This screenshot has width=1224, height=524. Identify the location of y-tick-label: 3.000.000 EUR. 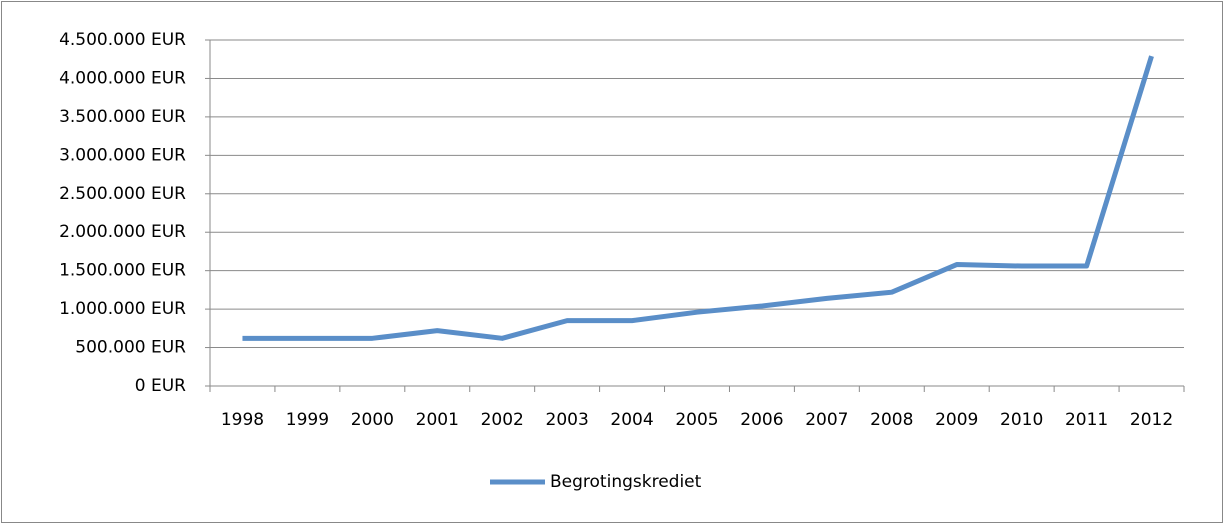
(122, 155).